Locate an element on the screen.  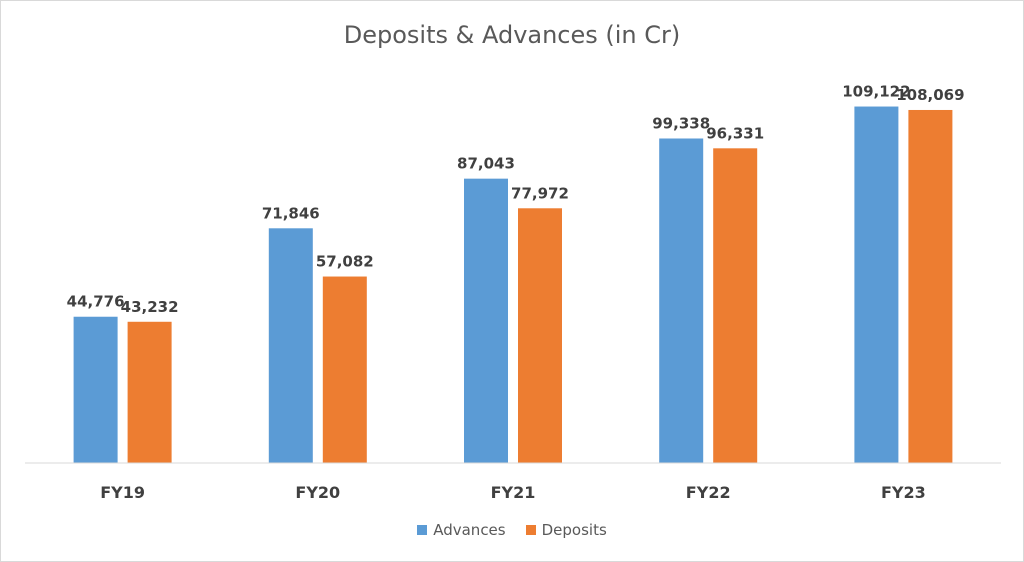
data-label-deposits-fy19: 43,232 is located at coordinates (150, 307).